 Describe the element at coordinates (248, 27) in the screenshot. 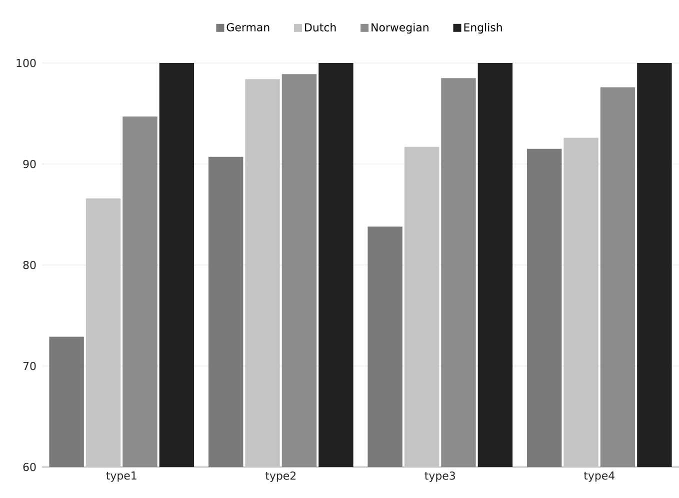

I see `legend-label: German` at that location.